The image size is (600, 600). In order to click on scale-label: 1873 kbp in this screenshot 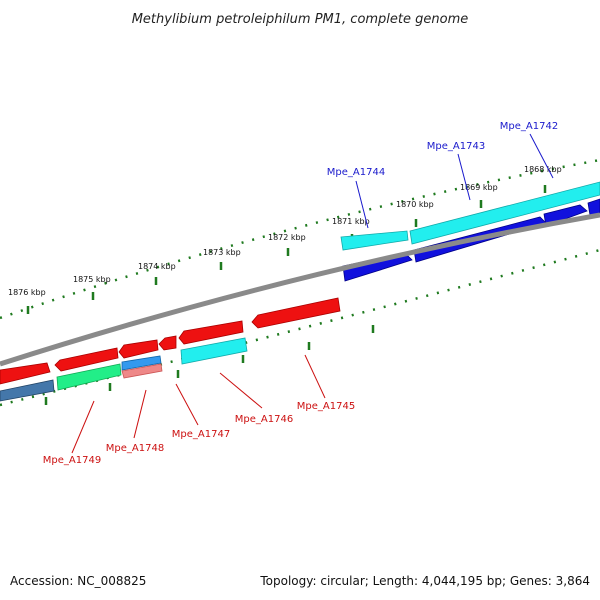, I will do `click(222, 252)`.